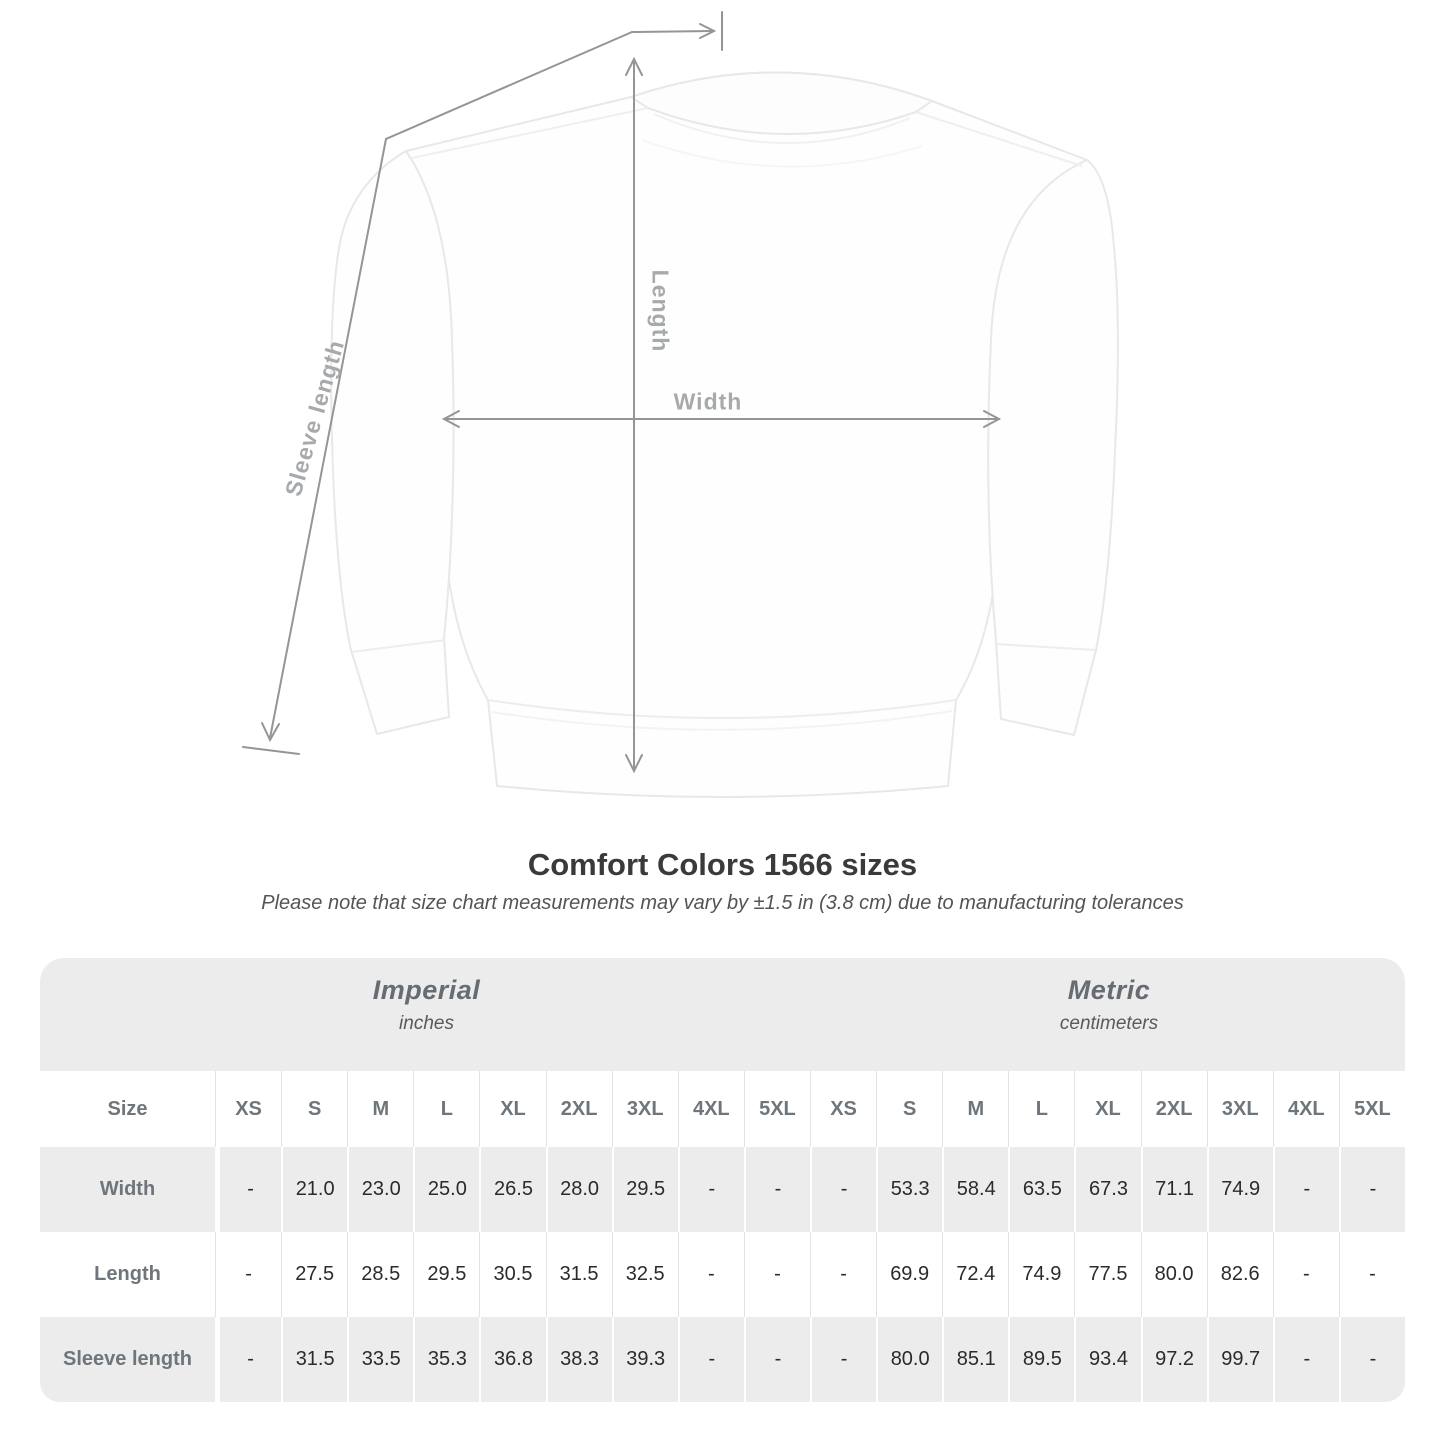 The image size is (1445, 1445). Describe the element at coordinates (446, 1274) in the screenshot. I see `value-cell-imperial: 29.5` at that location.